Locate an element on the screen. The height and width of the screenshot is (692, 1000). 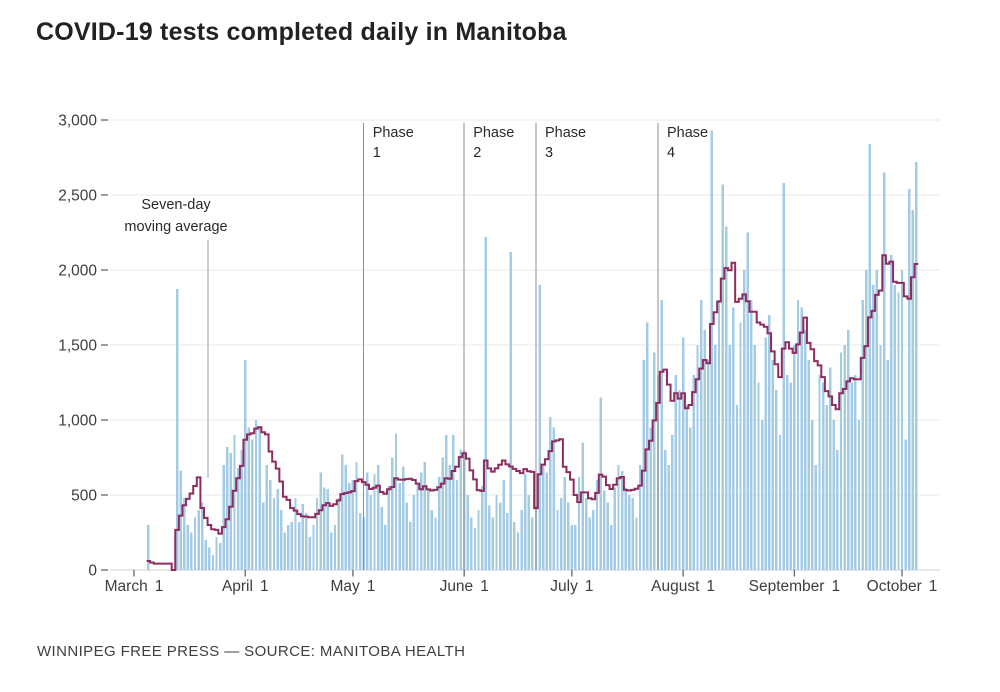
annotation-seven-day: Seven-day moving average is located at coordinates (176, 337).